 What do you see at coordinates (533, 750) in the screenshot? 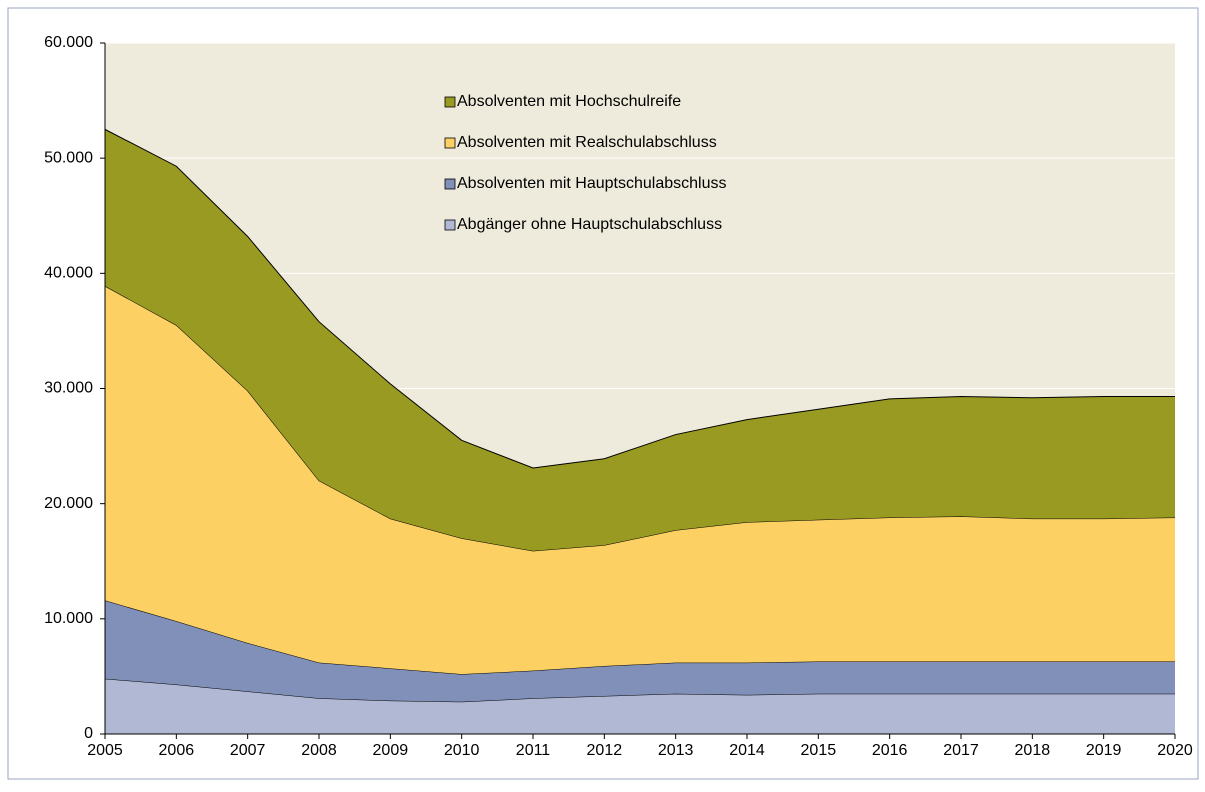
I see `x-tick-label: 2011` at bounding box center [533, 750].